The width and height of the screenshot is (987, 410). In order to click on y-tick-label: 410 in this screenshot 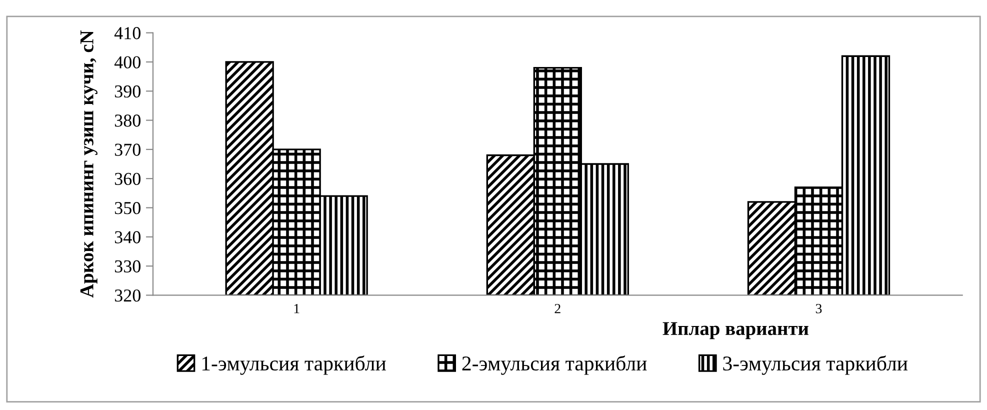, I will do `click(127, 33)`.